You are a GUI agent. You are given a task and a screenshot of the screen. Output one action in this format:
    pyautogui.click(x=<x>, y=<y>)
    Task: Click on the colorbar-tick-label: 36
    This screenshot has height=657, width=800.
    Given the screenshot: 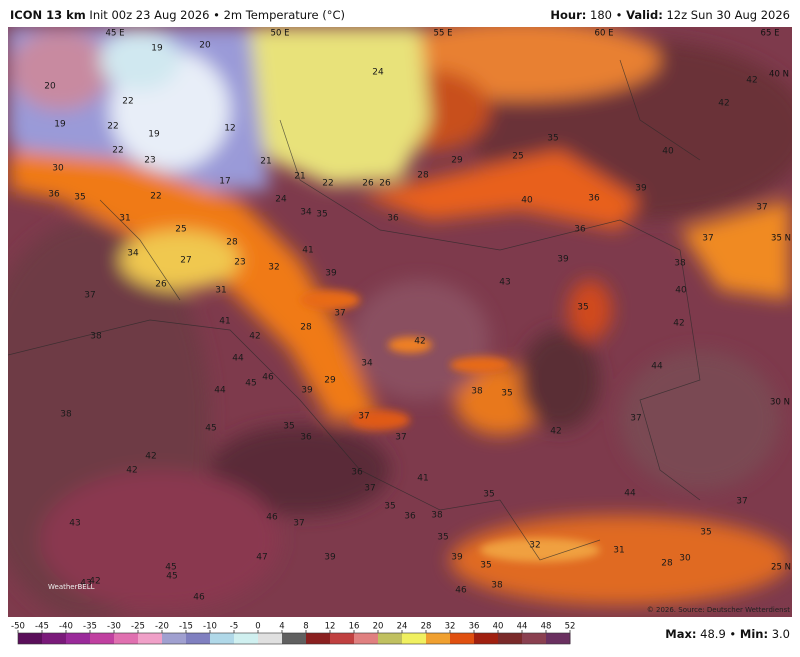 What is the action you would take?
    pyautogui.click(x=474, y=627)
    